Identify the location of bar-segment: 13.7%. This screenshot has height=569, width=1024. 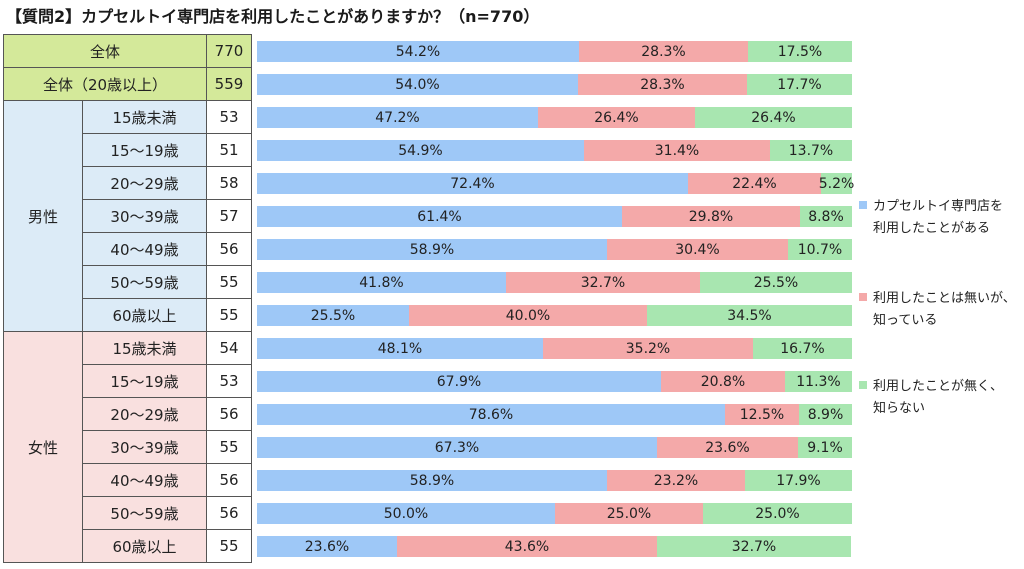
(811, 150).